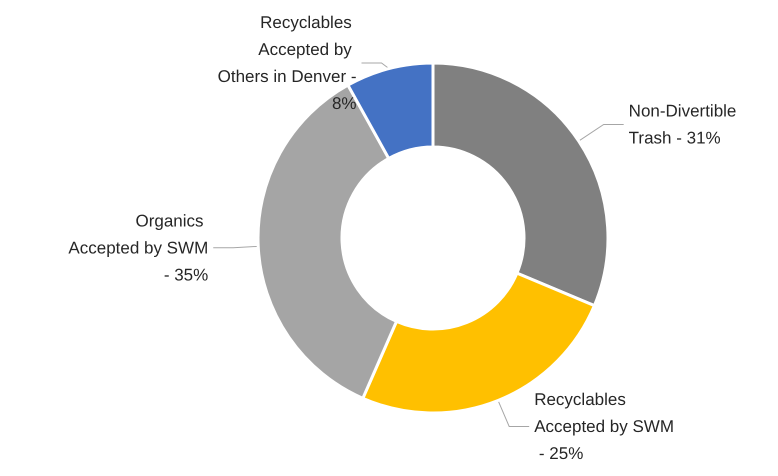 The height and width of the screenshot is (476, 778). I want to click on slice-label: Recyclables Accepted by Others in Denver - 8%, so click(287, 63).